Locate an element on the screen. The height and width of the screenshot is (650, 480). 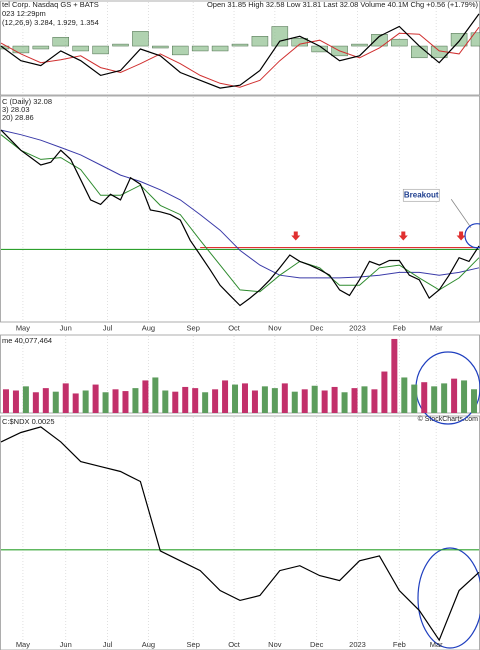
annotation-text: Breakout is located at coordinates (421, 194).